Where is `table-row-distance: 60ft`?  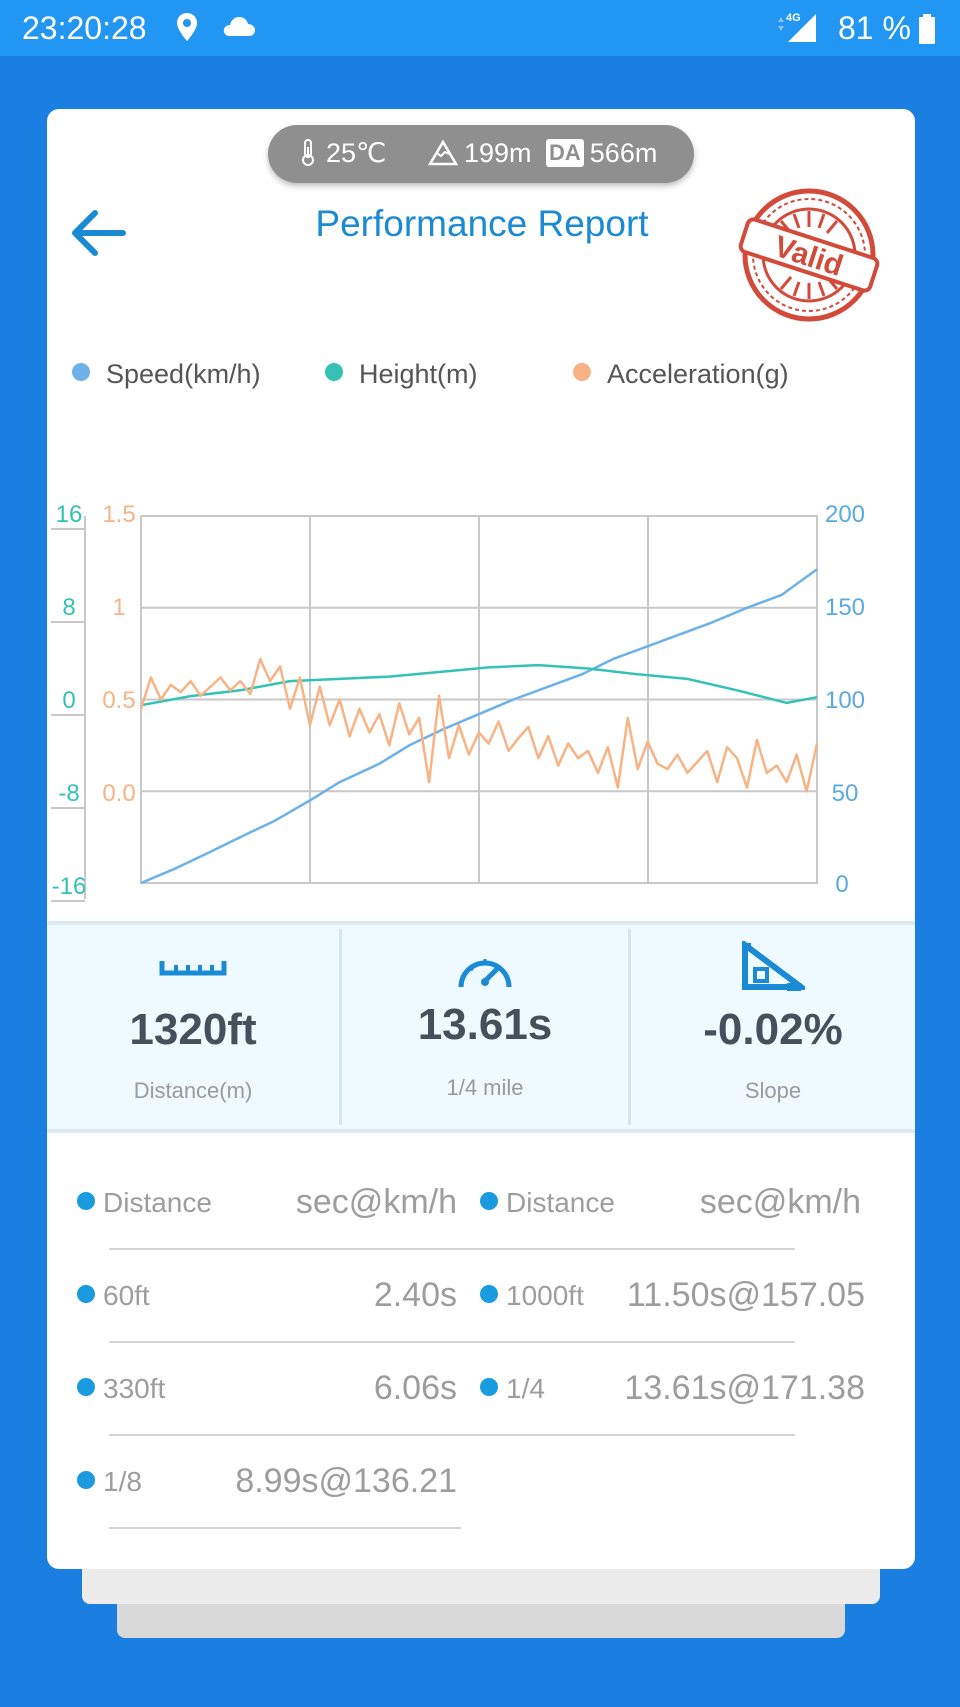 table-row-distance: 60ft is located at coordinates (113, 1296).